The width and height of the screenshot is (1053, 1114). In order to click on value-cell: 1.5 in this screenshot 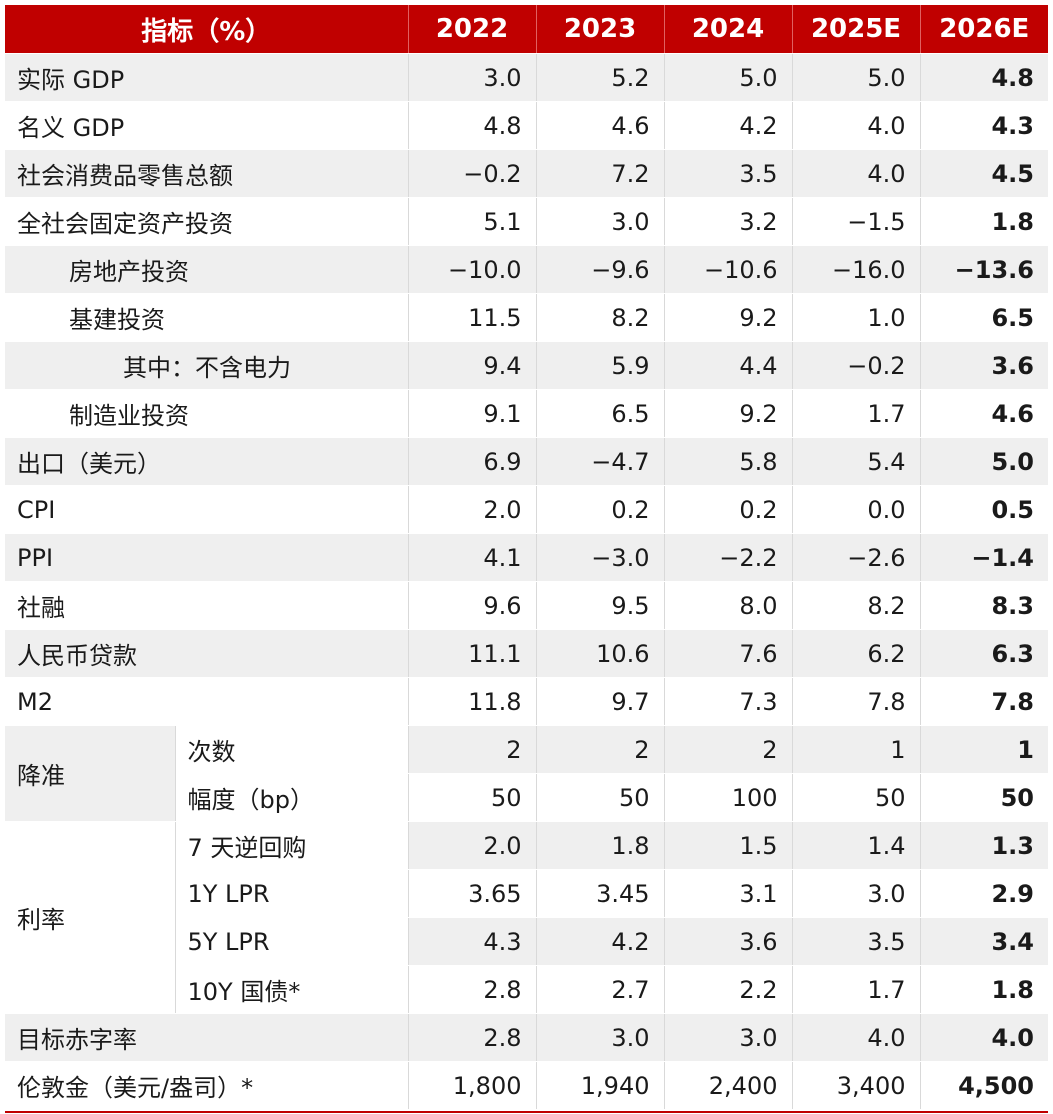, I will do `click(728, 845)`.